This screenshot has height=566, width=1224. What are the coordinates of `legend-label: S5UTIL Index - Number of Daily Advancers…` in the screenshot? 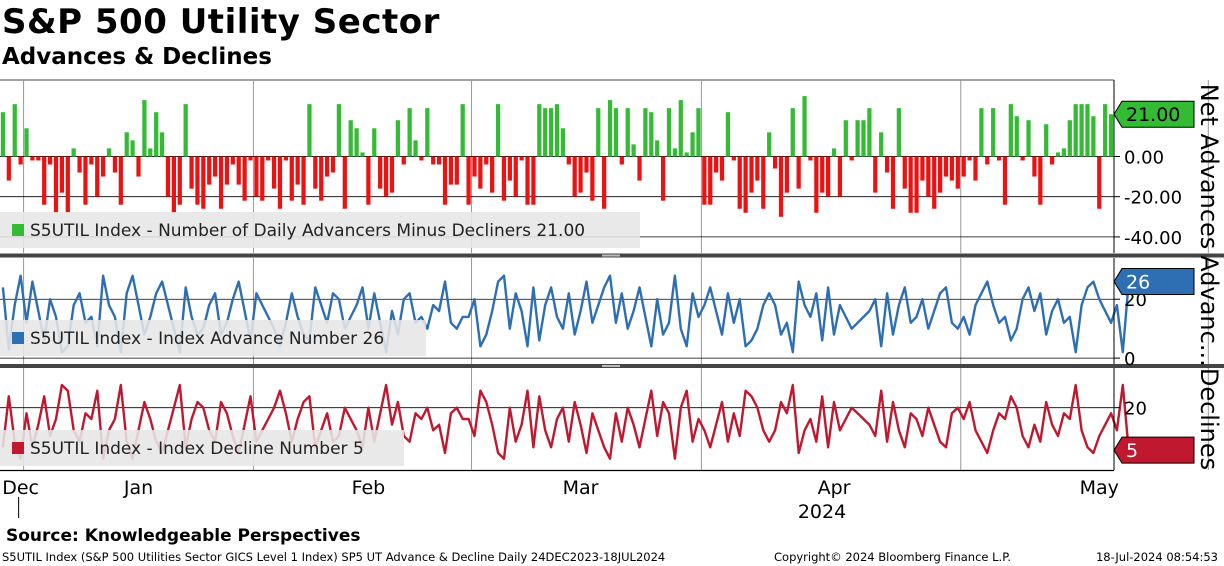 It's located at (307, 231).